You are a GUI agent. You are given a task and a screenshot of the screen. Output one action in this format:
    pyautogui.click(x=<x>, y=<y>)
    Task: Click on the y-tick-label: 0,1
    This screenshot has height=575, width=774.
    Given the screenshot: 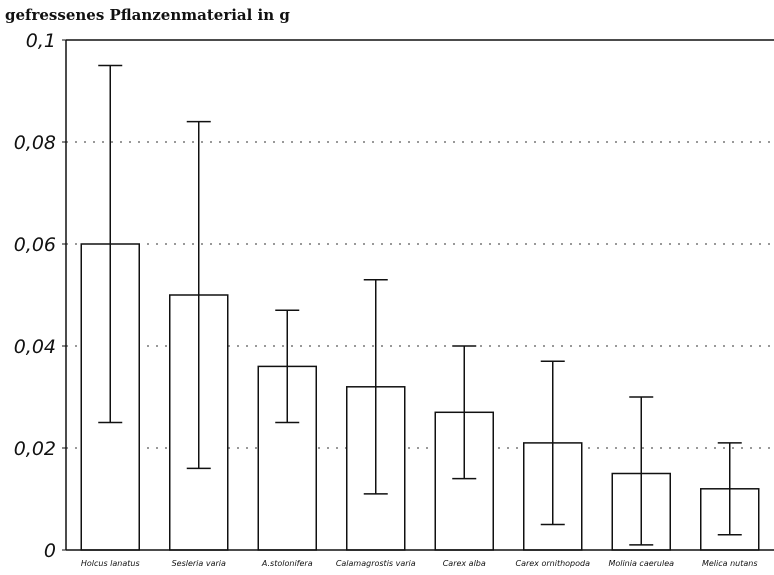 What is the action you would take?
    pyautogui.click(x=41, y=41)
    